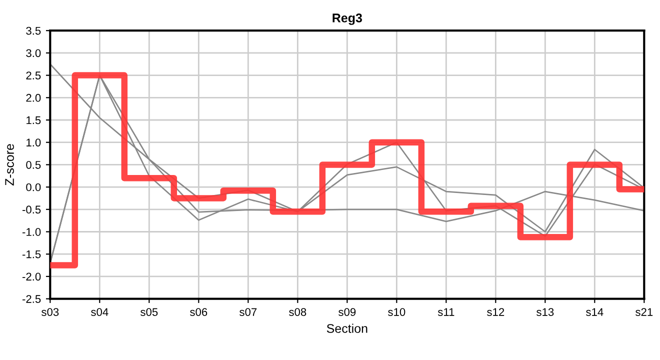 The height and width of the screenshot is (360, 660). Describe the element at coordinates (644, 312) in the screenshot. I see `x-tick-label: s21` at that location.